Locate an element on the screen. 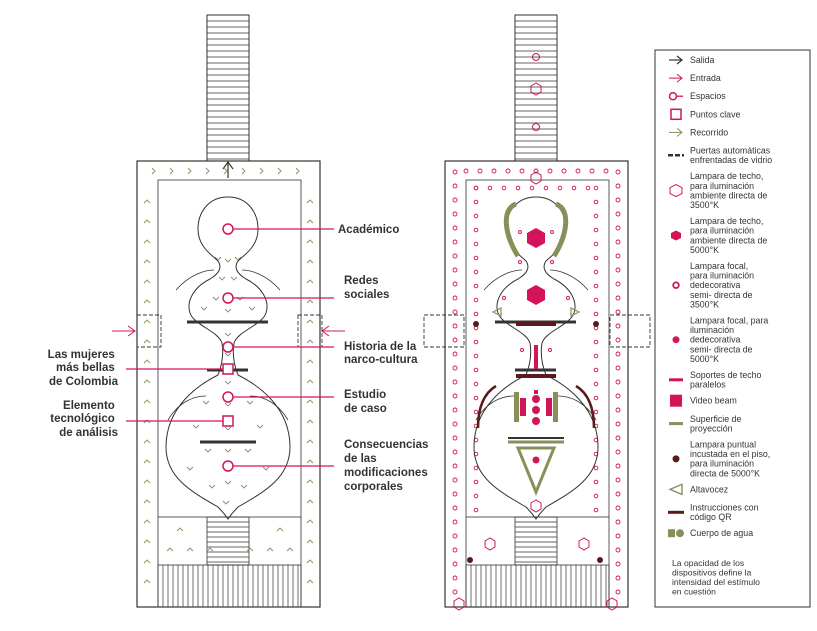  dot-icon is located at coordinates (676, 340).